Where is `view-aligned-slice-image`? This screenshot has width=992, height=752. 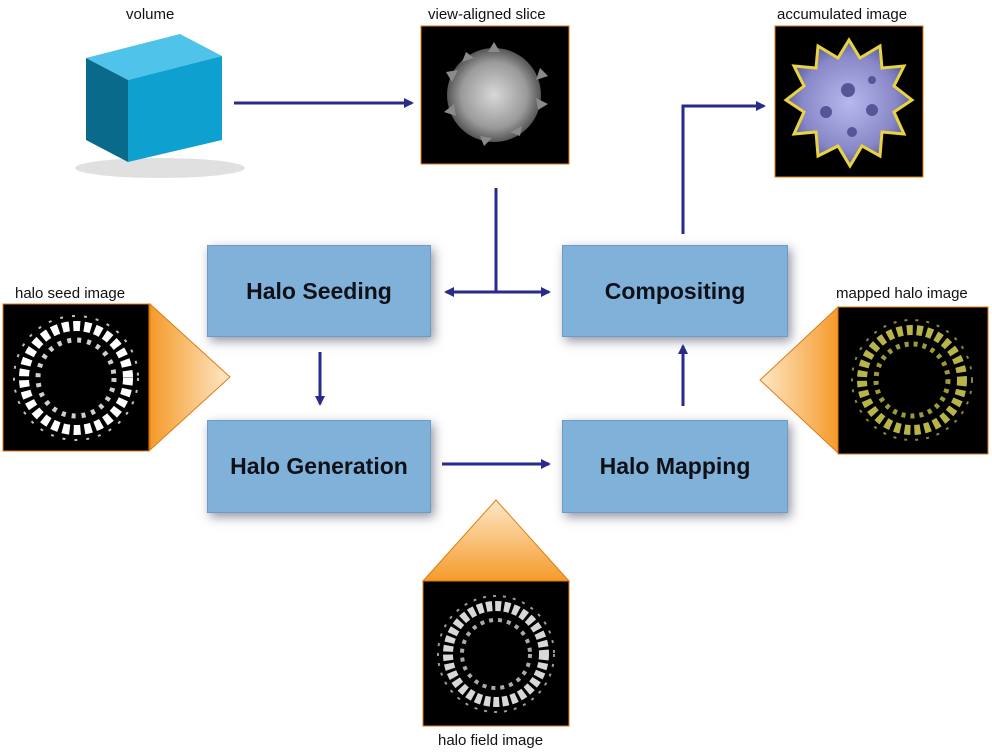 view-aligned-slice-image is located at coordinates (495, 95).